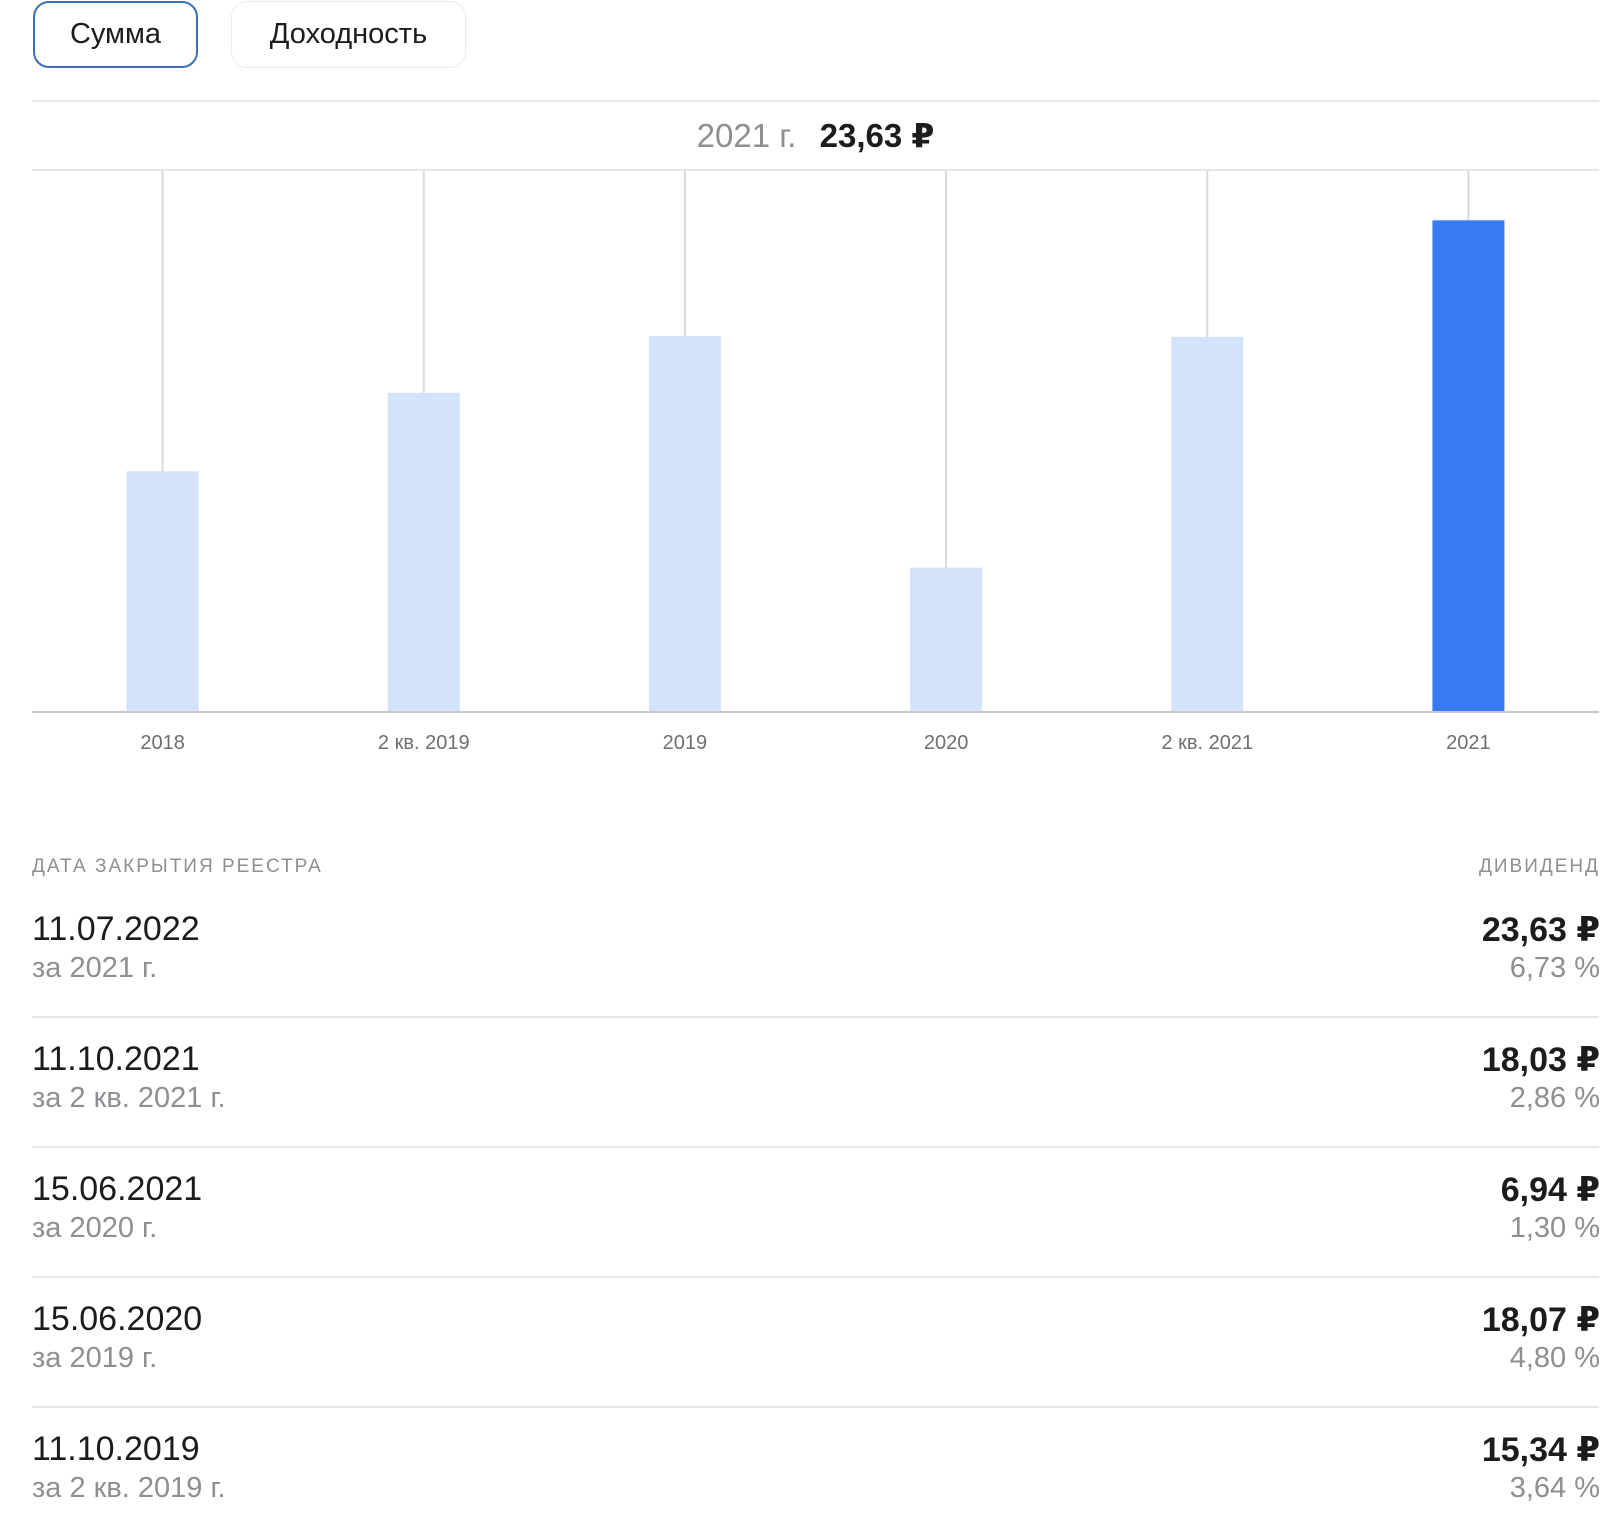  I want to click on record-date: 11.07.2022, so click(116, 929).